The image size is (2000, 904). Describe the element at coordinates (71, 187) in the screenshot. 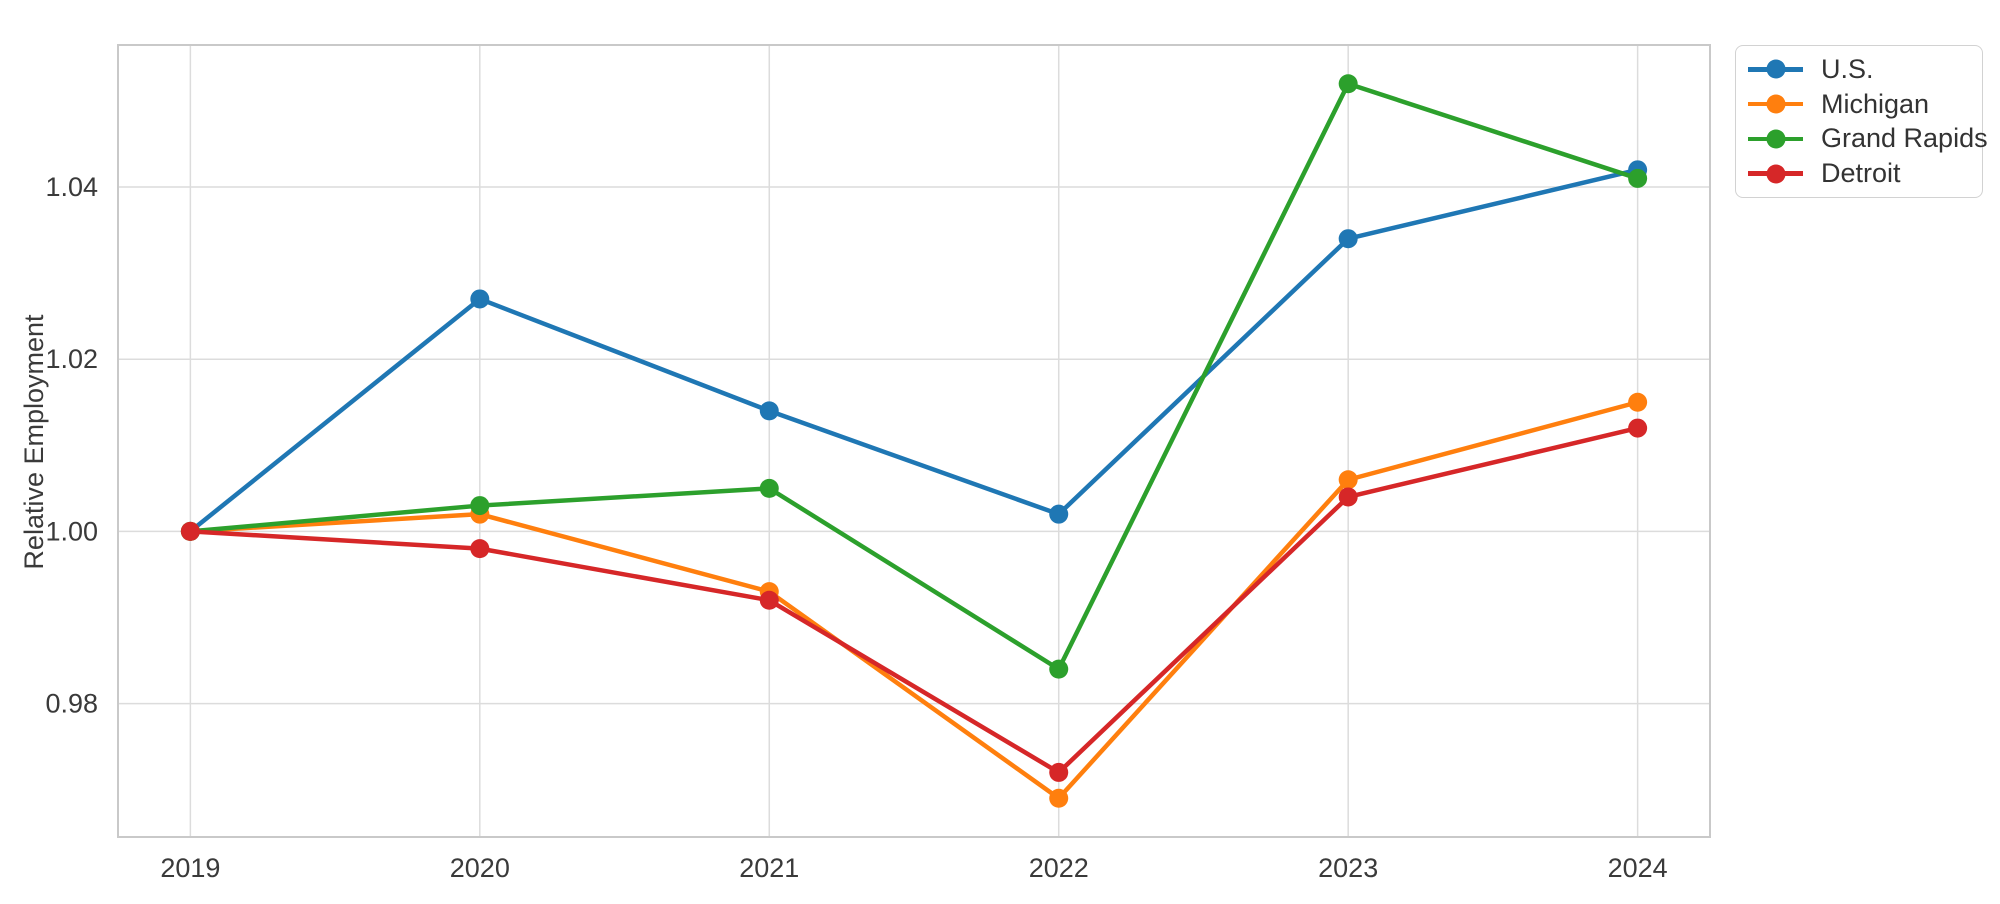

I see `y-tick-label: 1.04` at that location.